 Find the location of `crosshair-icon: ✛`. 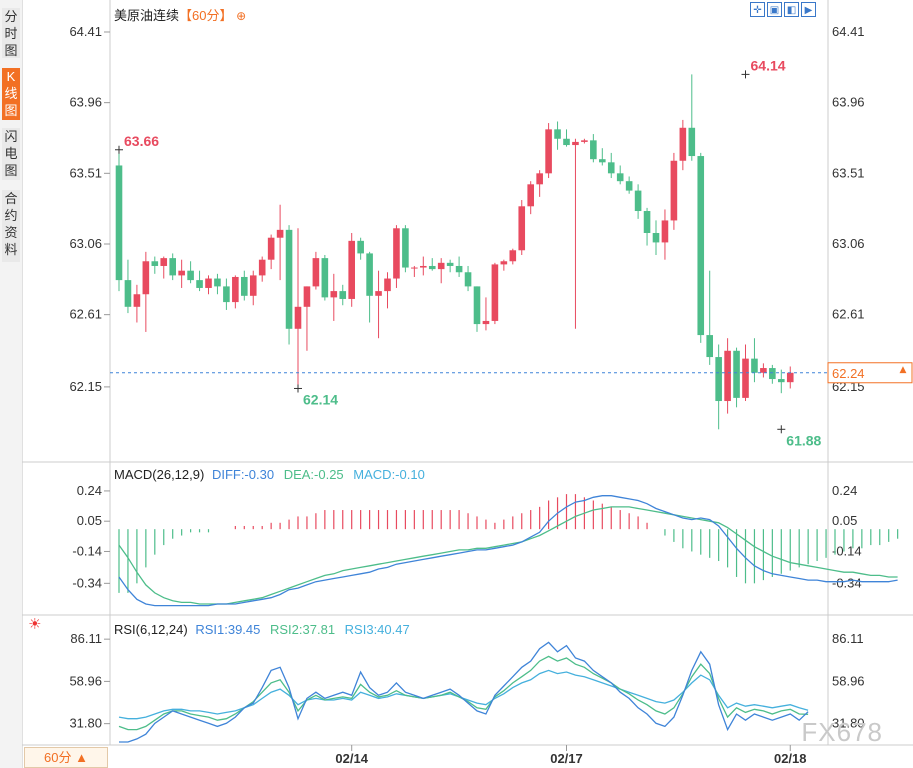

crosshair-icon: ✛ is located at coordinates (757, 9).